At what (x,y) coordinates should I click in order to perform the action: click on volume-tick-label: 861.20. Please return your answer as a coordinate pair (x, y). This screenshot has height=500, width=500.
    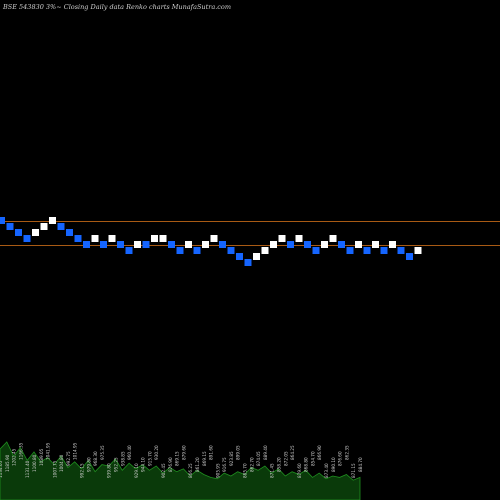
    Looking at the image, I should click on (197, 464).